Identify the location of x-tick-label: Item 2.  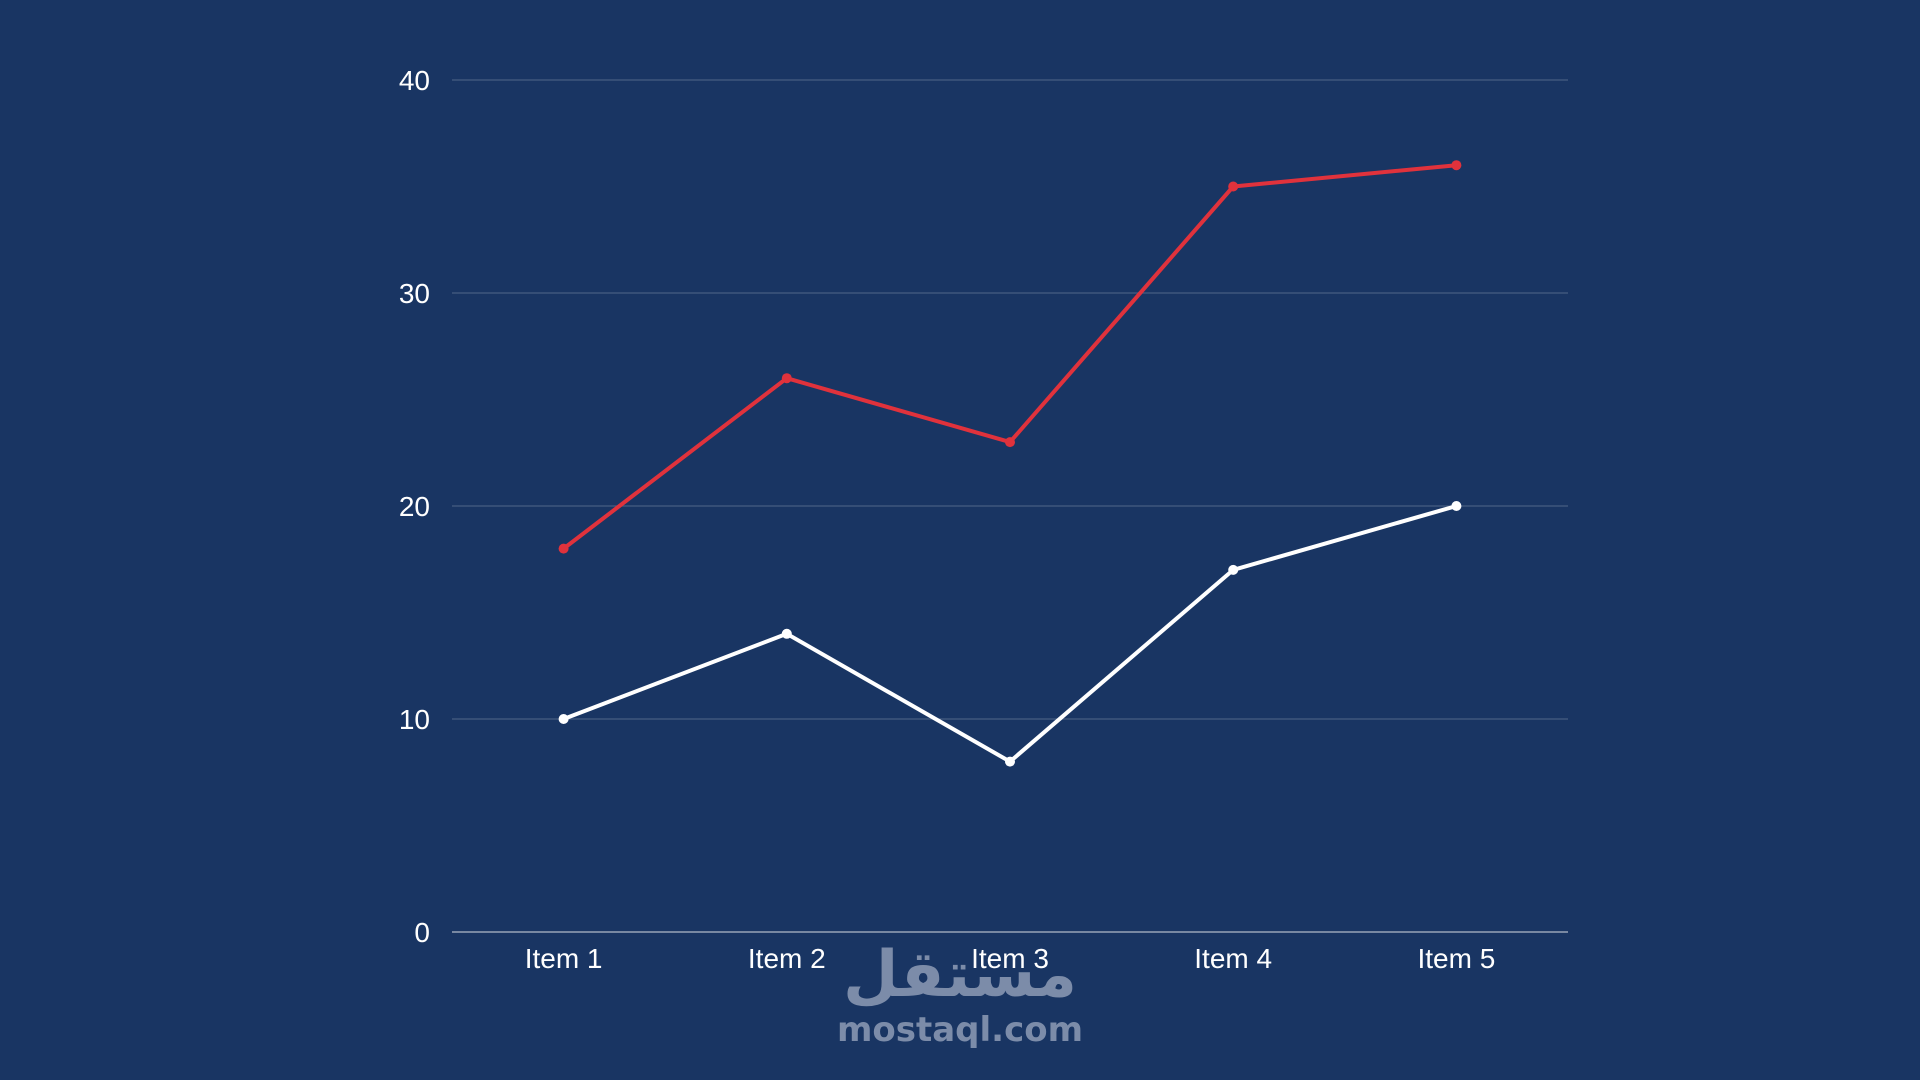
(787, 958).